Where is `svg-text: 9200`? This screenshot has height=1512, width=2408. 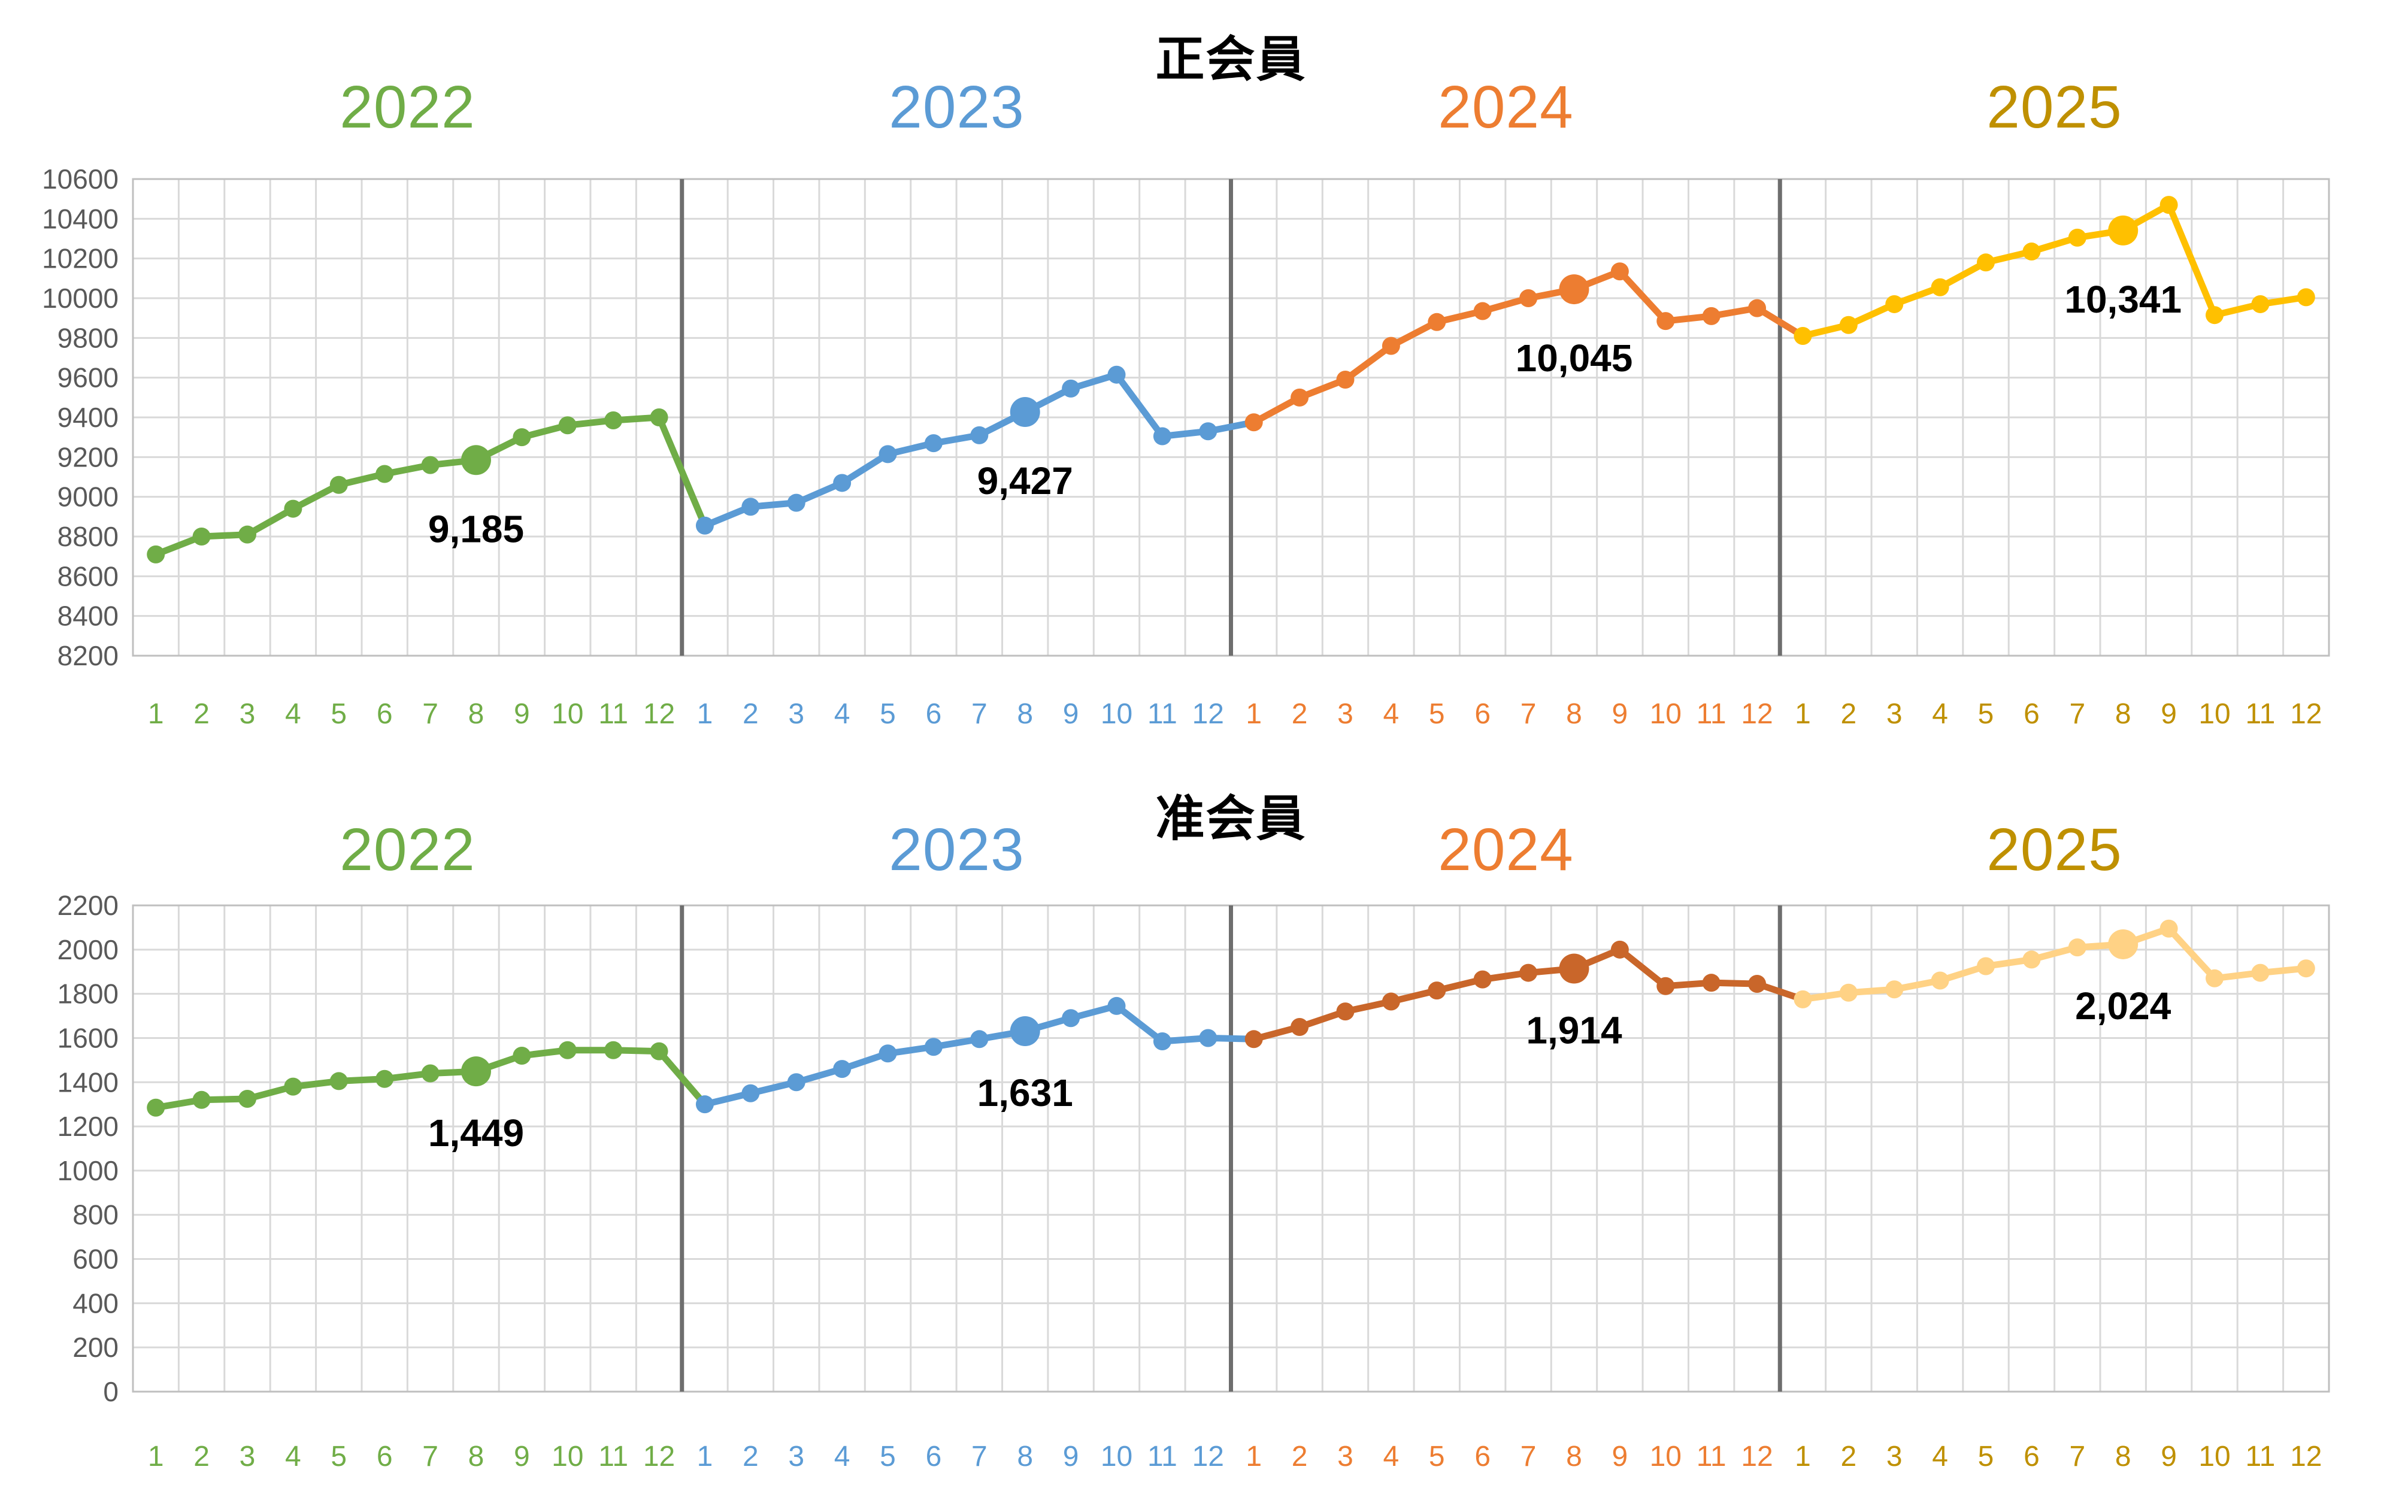
svg-text: 9200 is located at coordinates (88, 456).